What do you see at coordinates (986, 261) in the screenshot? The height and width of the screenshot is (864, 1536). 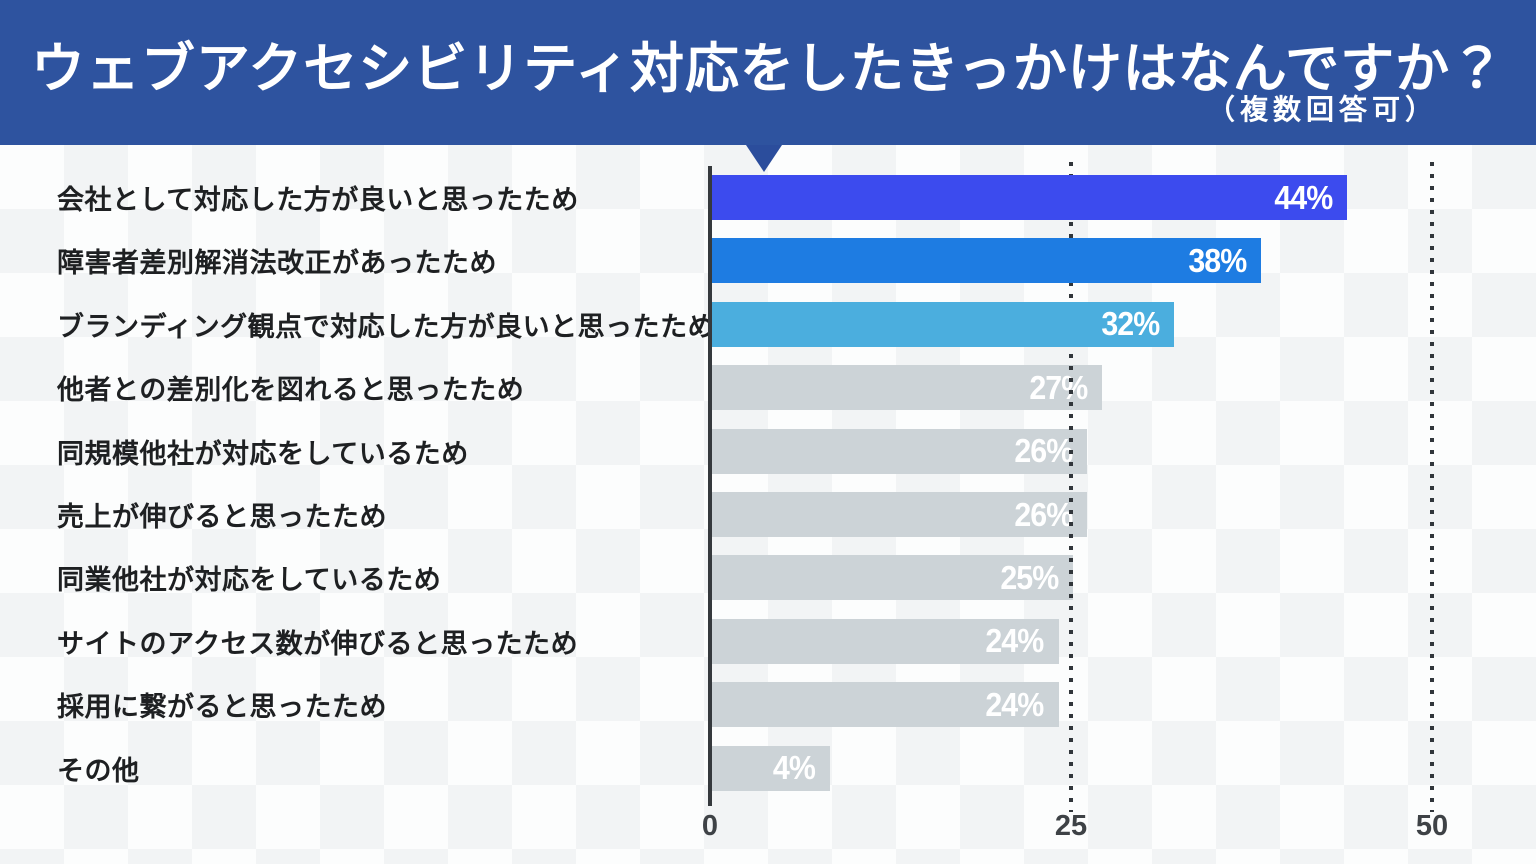 I see `bar: 38%` at bounding box center [986, 261].